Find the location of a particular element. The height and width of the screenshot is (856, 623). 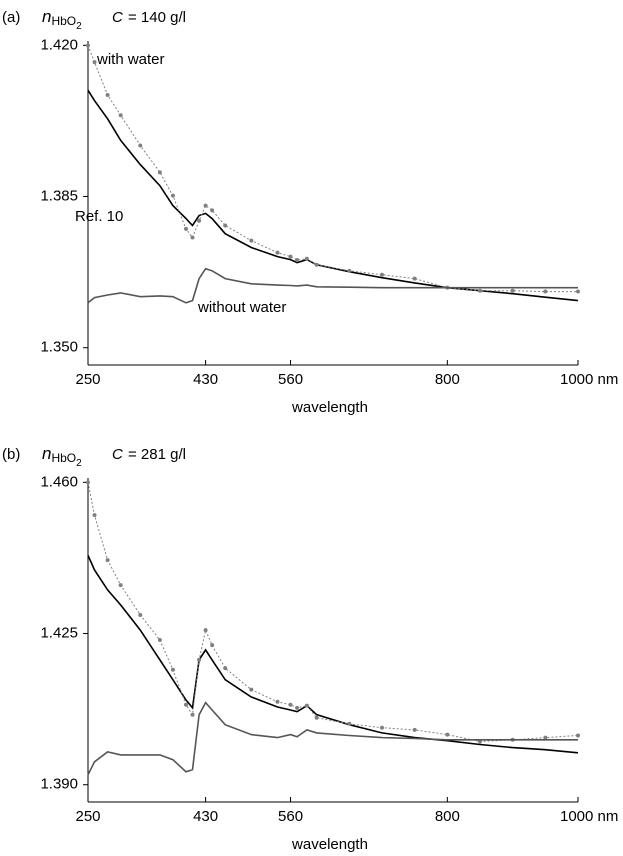

y-tick-label: 1.350 is located at coordinates (59, 347).